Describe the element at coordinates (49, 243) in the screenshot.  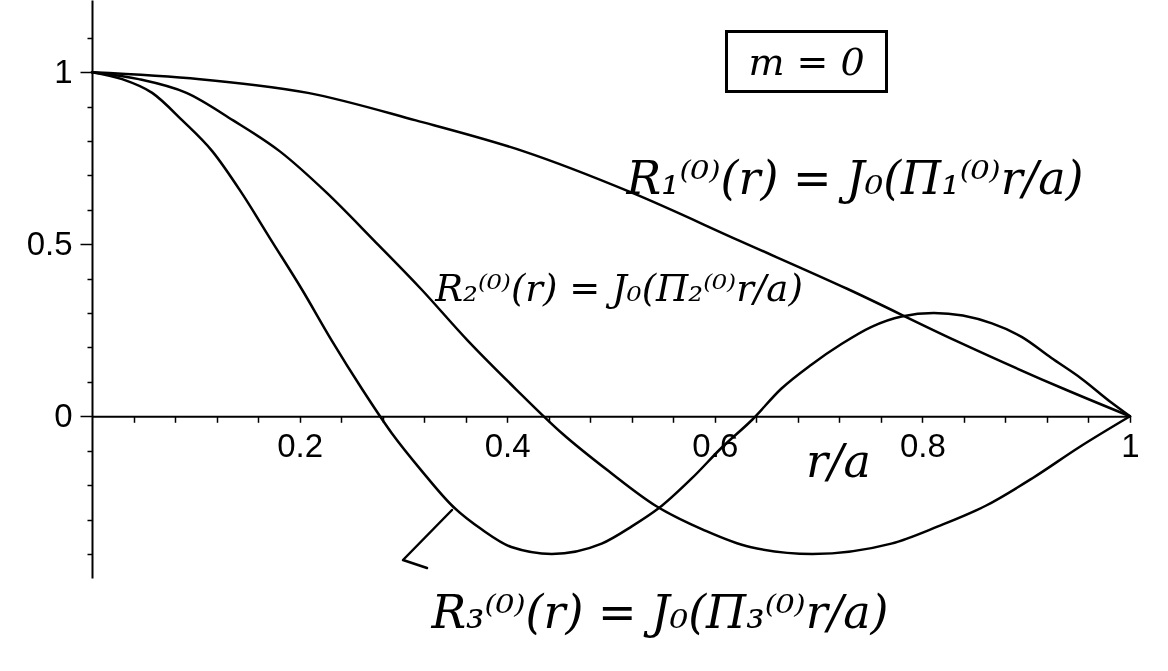
I see `y-tick-label: 0.5` at that location.